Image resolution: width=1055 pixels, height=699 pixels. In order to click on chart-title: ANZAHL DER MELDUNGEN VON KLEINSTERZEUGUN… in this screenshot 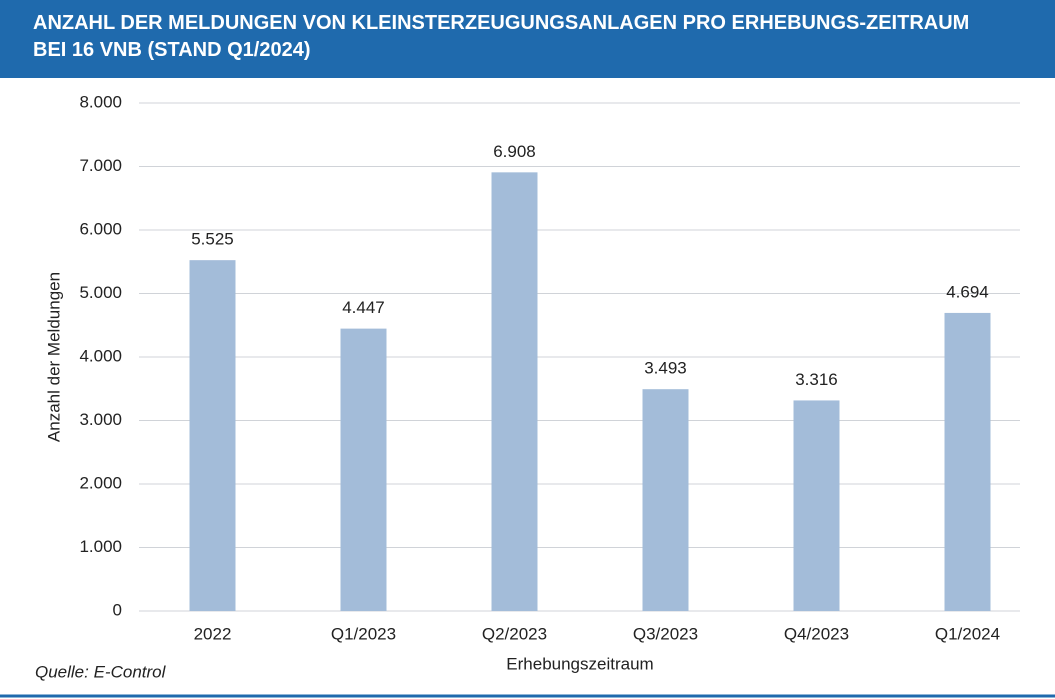, I will do `click(501, 36)`.